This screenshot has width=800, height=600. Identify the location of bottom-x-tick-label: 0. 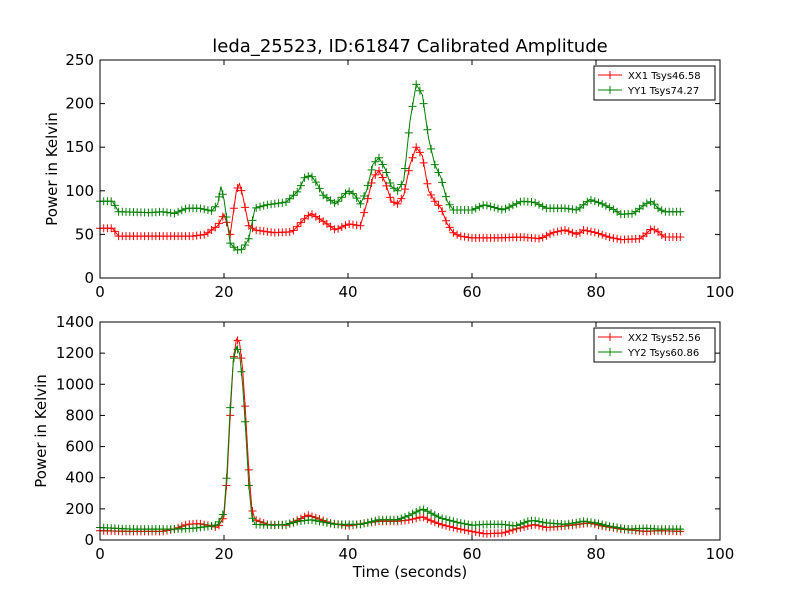
(100, 554).